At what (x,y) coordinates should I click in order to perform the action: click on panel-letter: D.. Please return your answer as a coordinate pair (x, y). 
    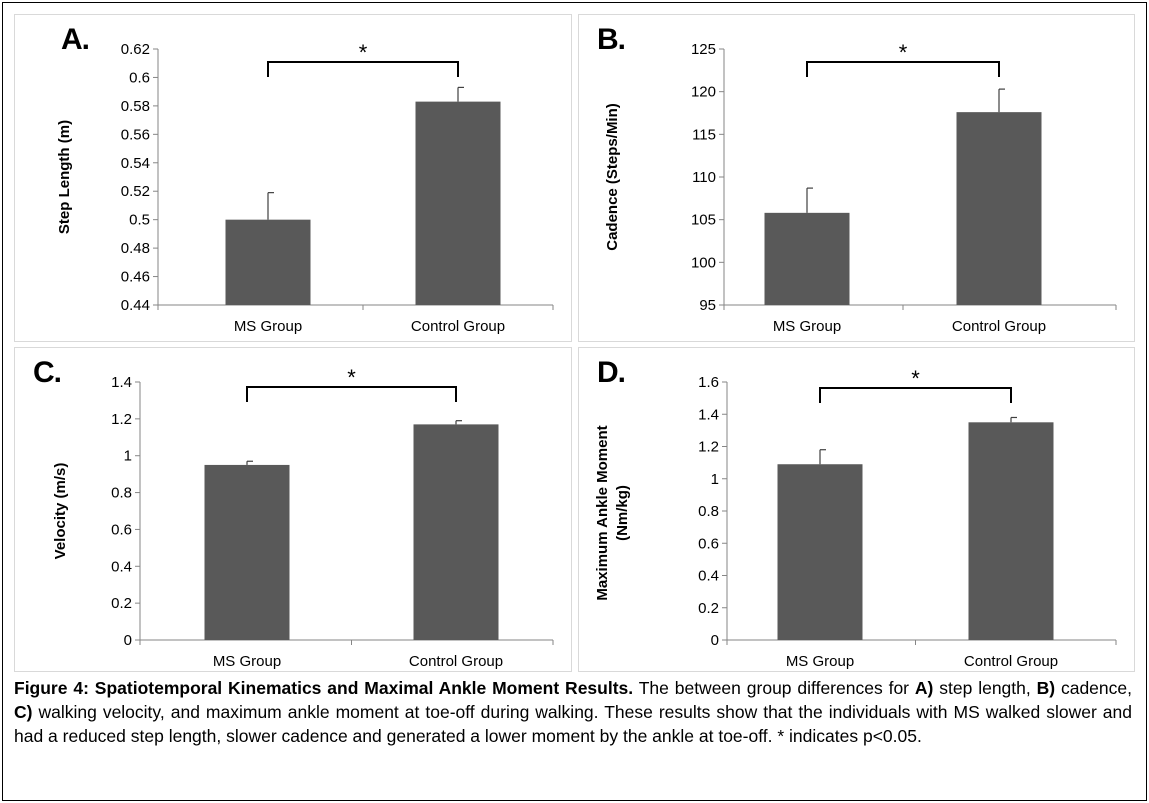
    Looking at the image, I should click on (611, 372).